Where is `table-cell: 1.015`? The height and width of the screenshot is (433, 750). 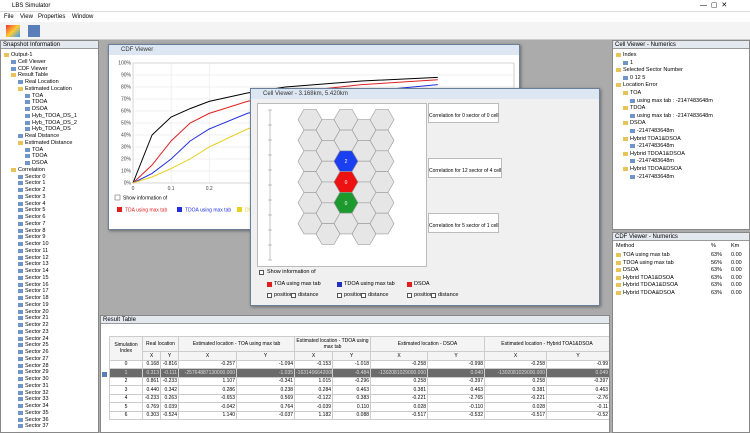 table-cell: 1.015 is located at coordinates (314, 381).